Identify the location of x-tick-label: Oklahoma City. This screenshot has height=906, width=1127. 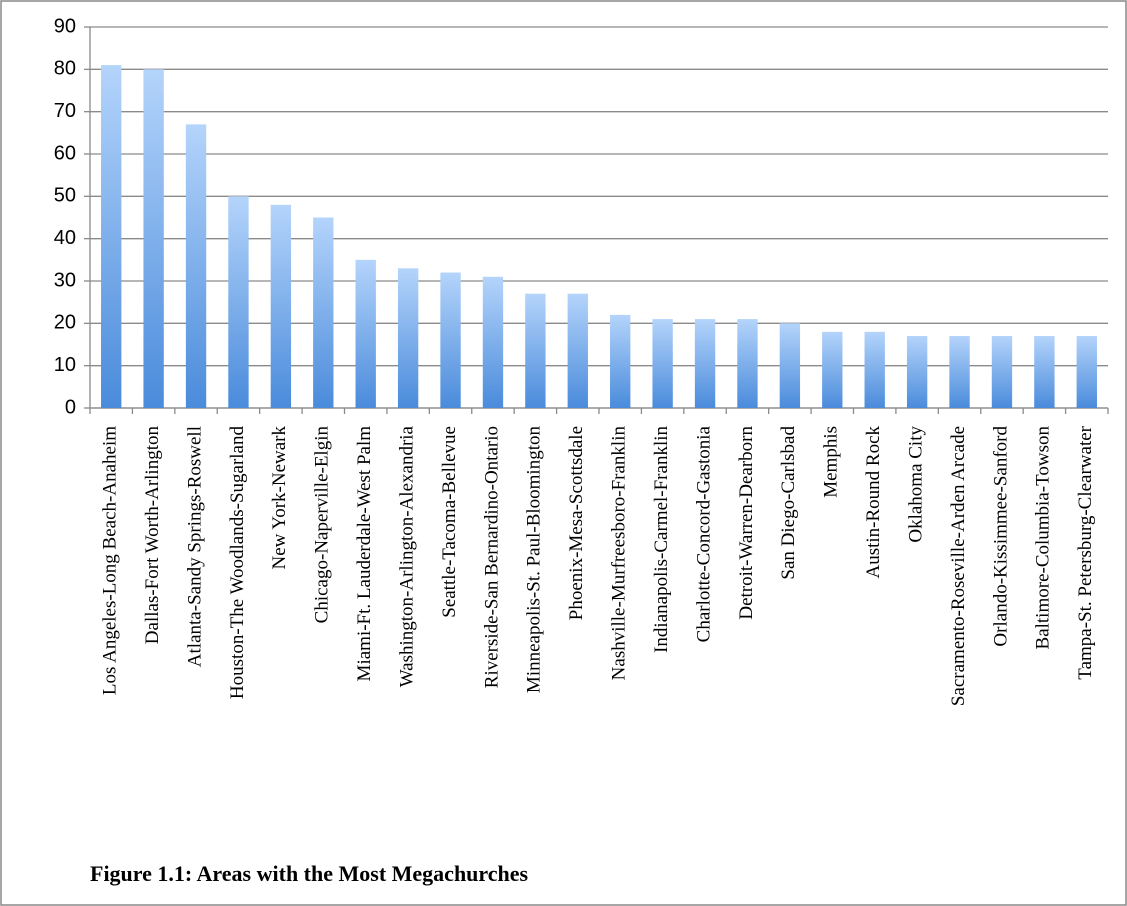
(915, 484).